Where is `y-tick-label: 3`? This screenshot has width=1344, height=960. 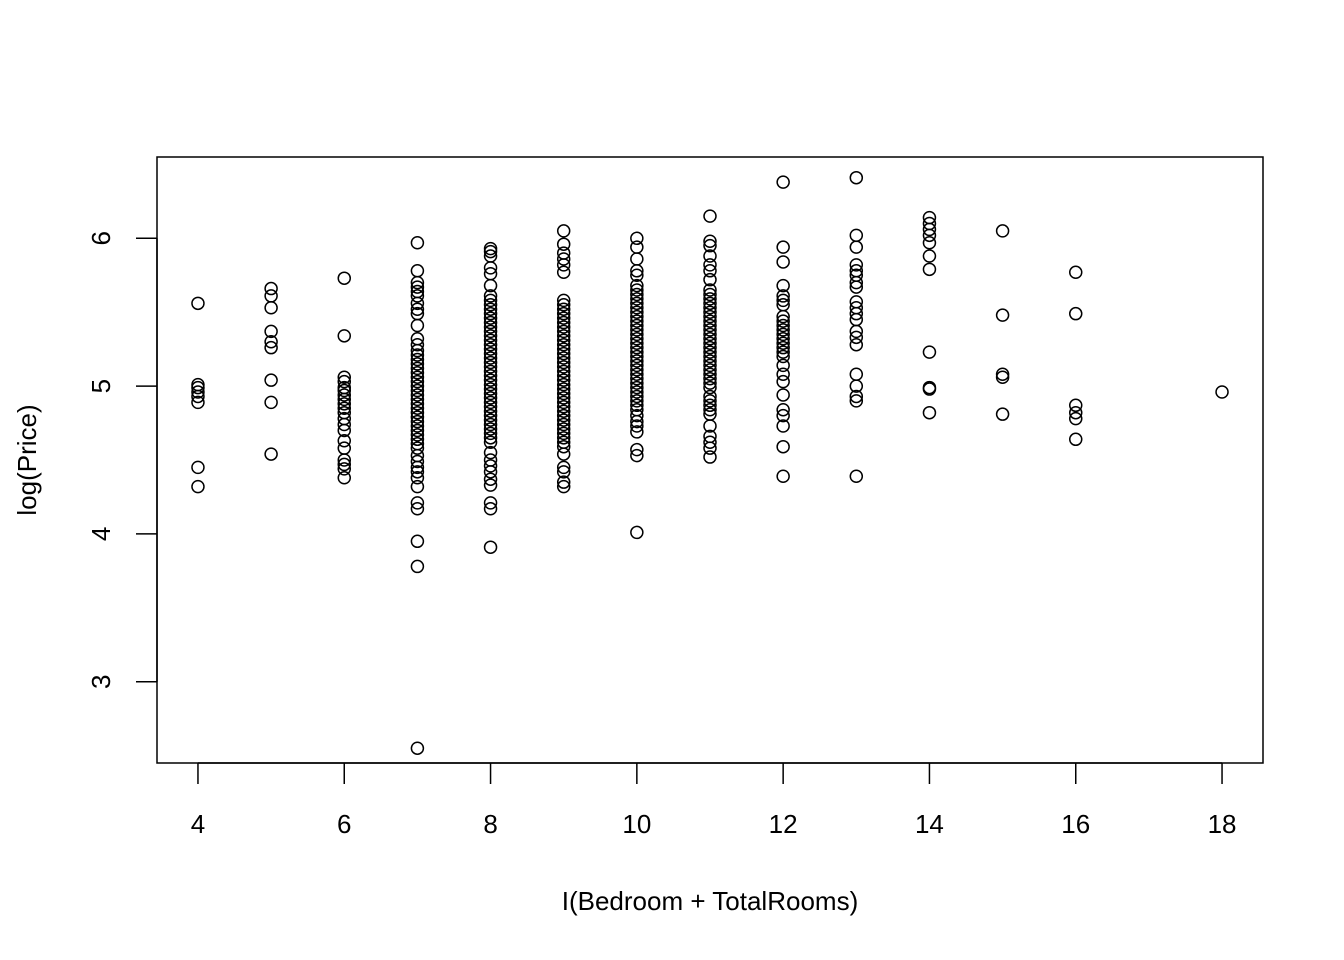
y-tick-label: 3 is located at coordinates (101, 681).